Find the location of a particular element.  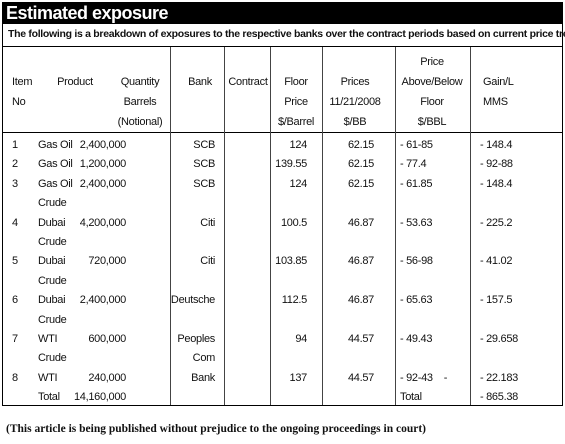

table-cell: 14,160,000 is located at coordinates (99, 397).